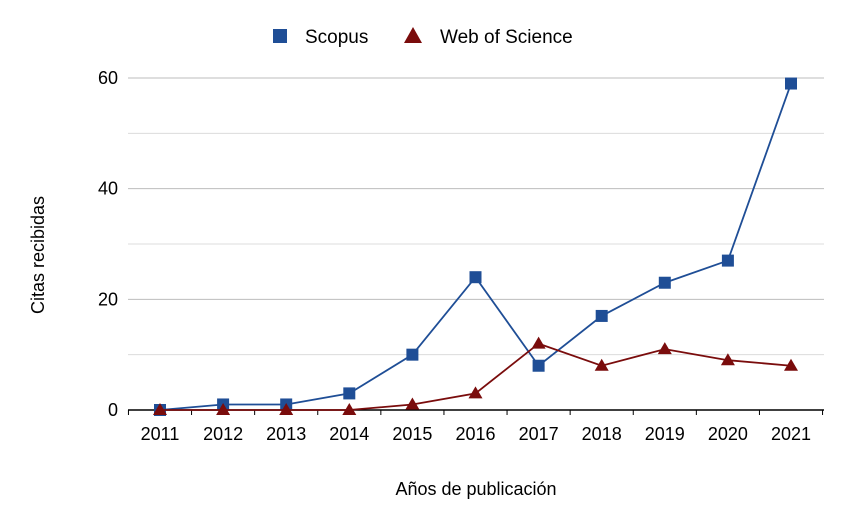 Image resolution: width=850 pixels, height=528 pixels. I want to click on y-tick-label: 40, so click(108, 189).